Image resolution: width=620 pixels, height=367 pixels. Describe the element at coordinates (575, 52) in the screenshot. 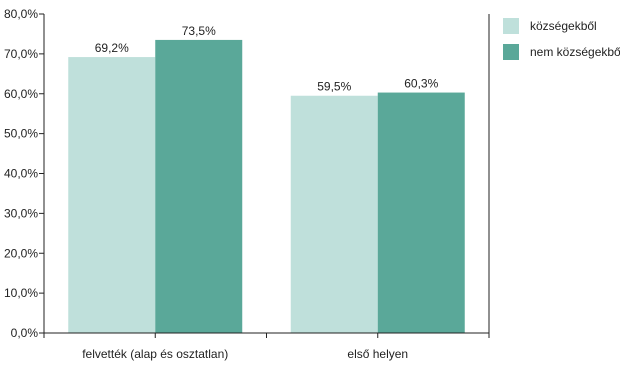

I see `legend-label: nem községekből` at that location.